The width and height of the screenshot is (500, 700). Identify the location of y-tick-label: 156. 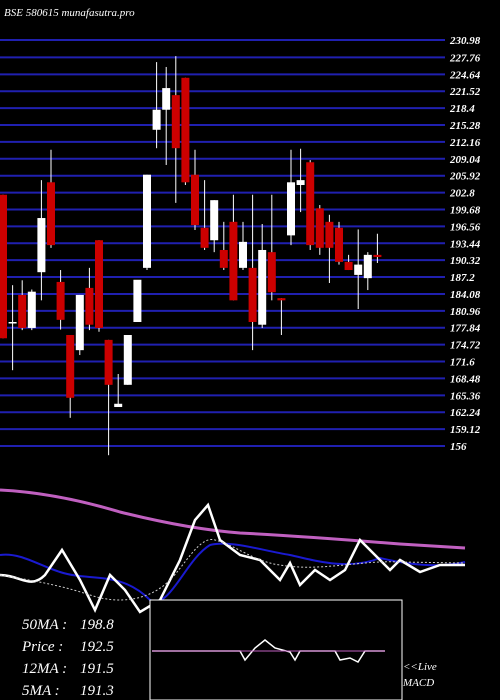
(458, 447).